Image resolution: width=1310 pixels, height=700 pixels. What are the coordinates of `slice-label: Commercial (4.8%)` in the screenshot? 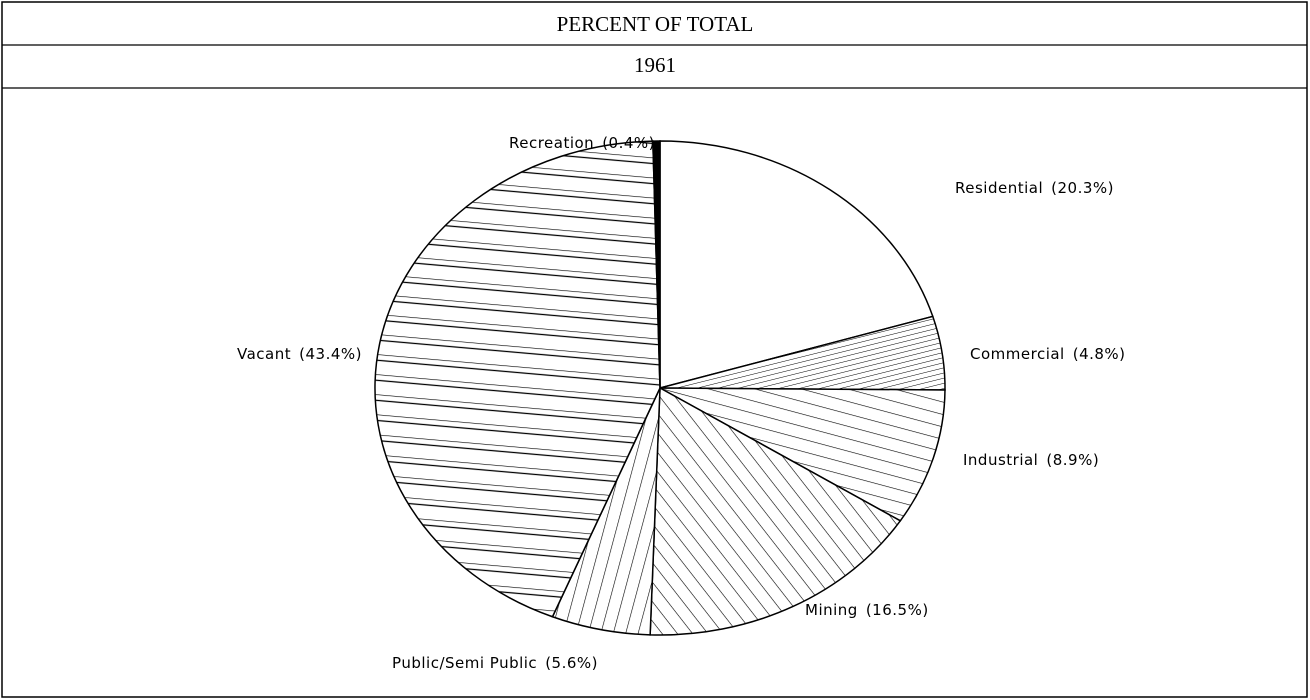 It's located at (1048, 354).